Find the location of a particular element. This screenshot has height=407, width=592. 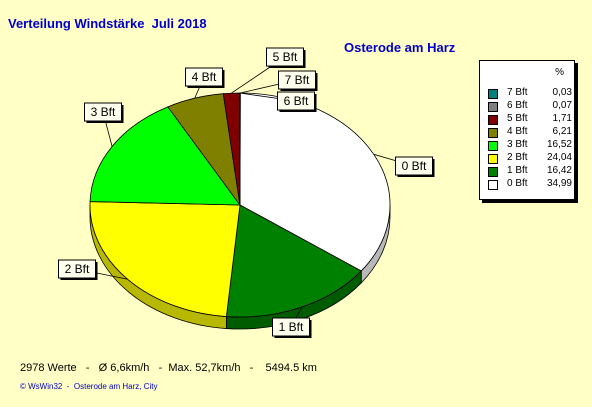

callout-label-7-bft: 7 Bft is located at coordinates (297, 80).